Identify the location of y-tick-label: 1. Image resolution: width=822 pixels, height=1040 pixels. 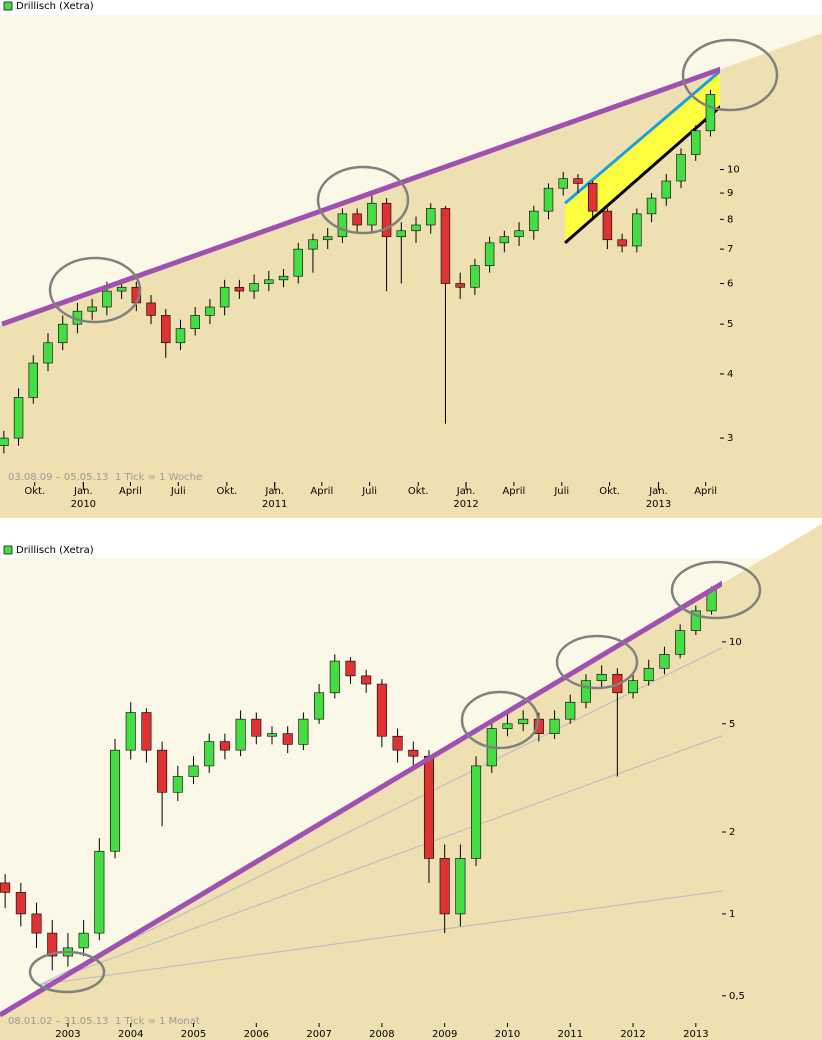
(732, 914).